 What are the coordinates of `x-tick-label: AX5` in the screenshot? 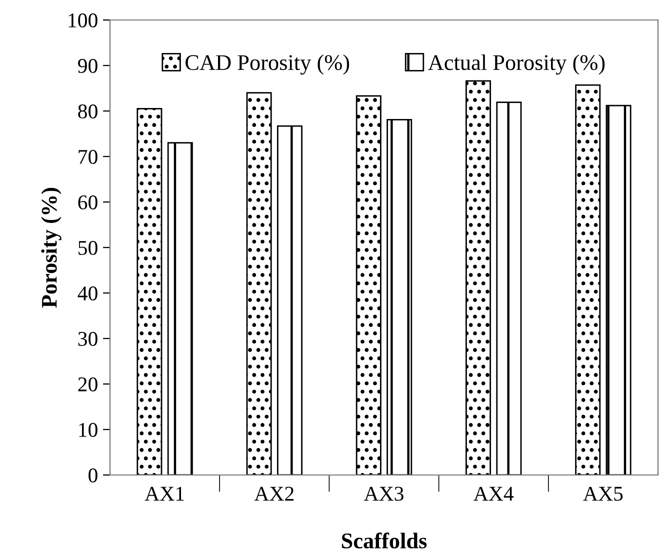 It's located at (603, 493).